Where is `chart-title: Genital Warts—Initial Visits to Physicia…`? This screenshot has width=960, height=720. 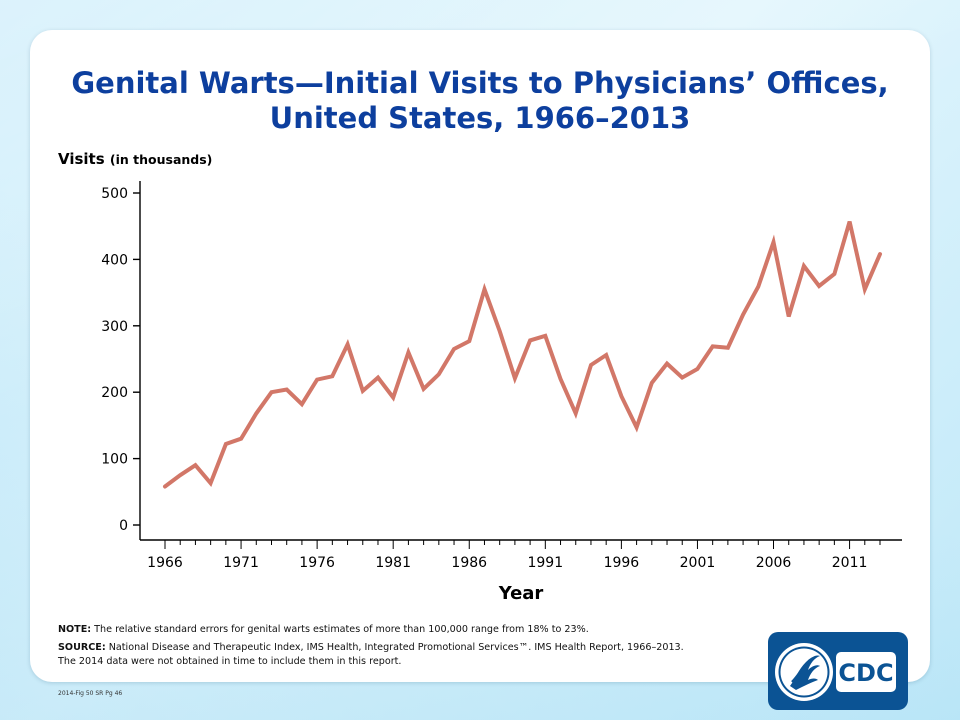 chart-title: Genital Warts—Initial Visits to Physicia… is located at coordinates (480, 101).